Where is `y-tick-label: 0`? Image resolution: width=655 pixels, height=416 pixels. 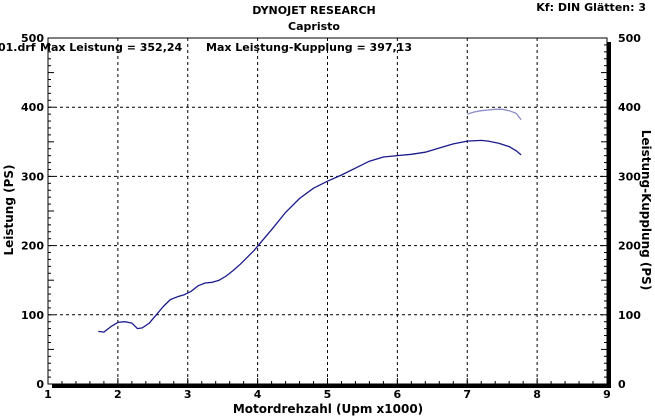
y-tick-label: 0 is located at coordinates (40, 384).